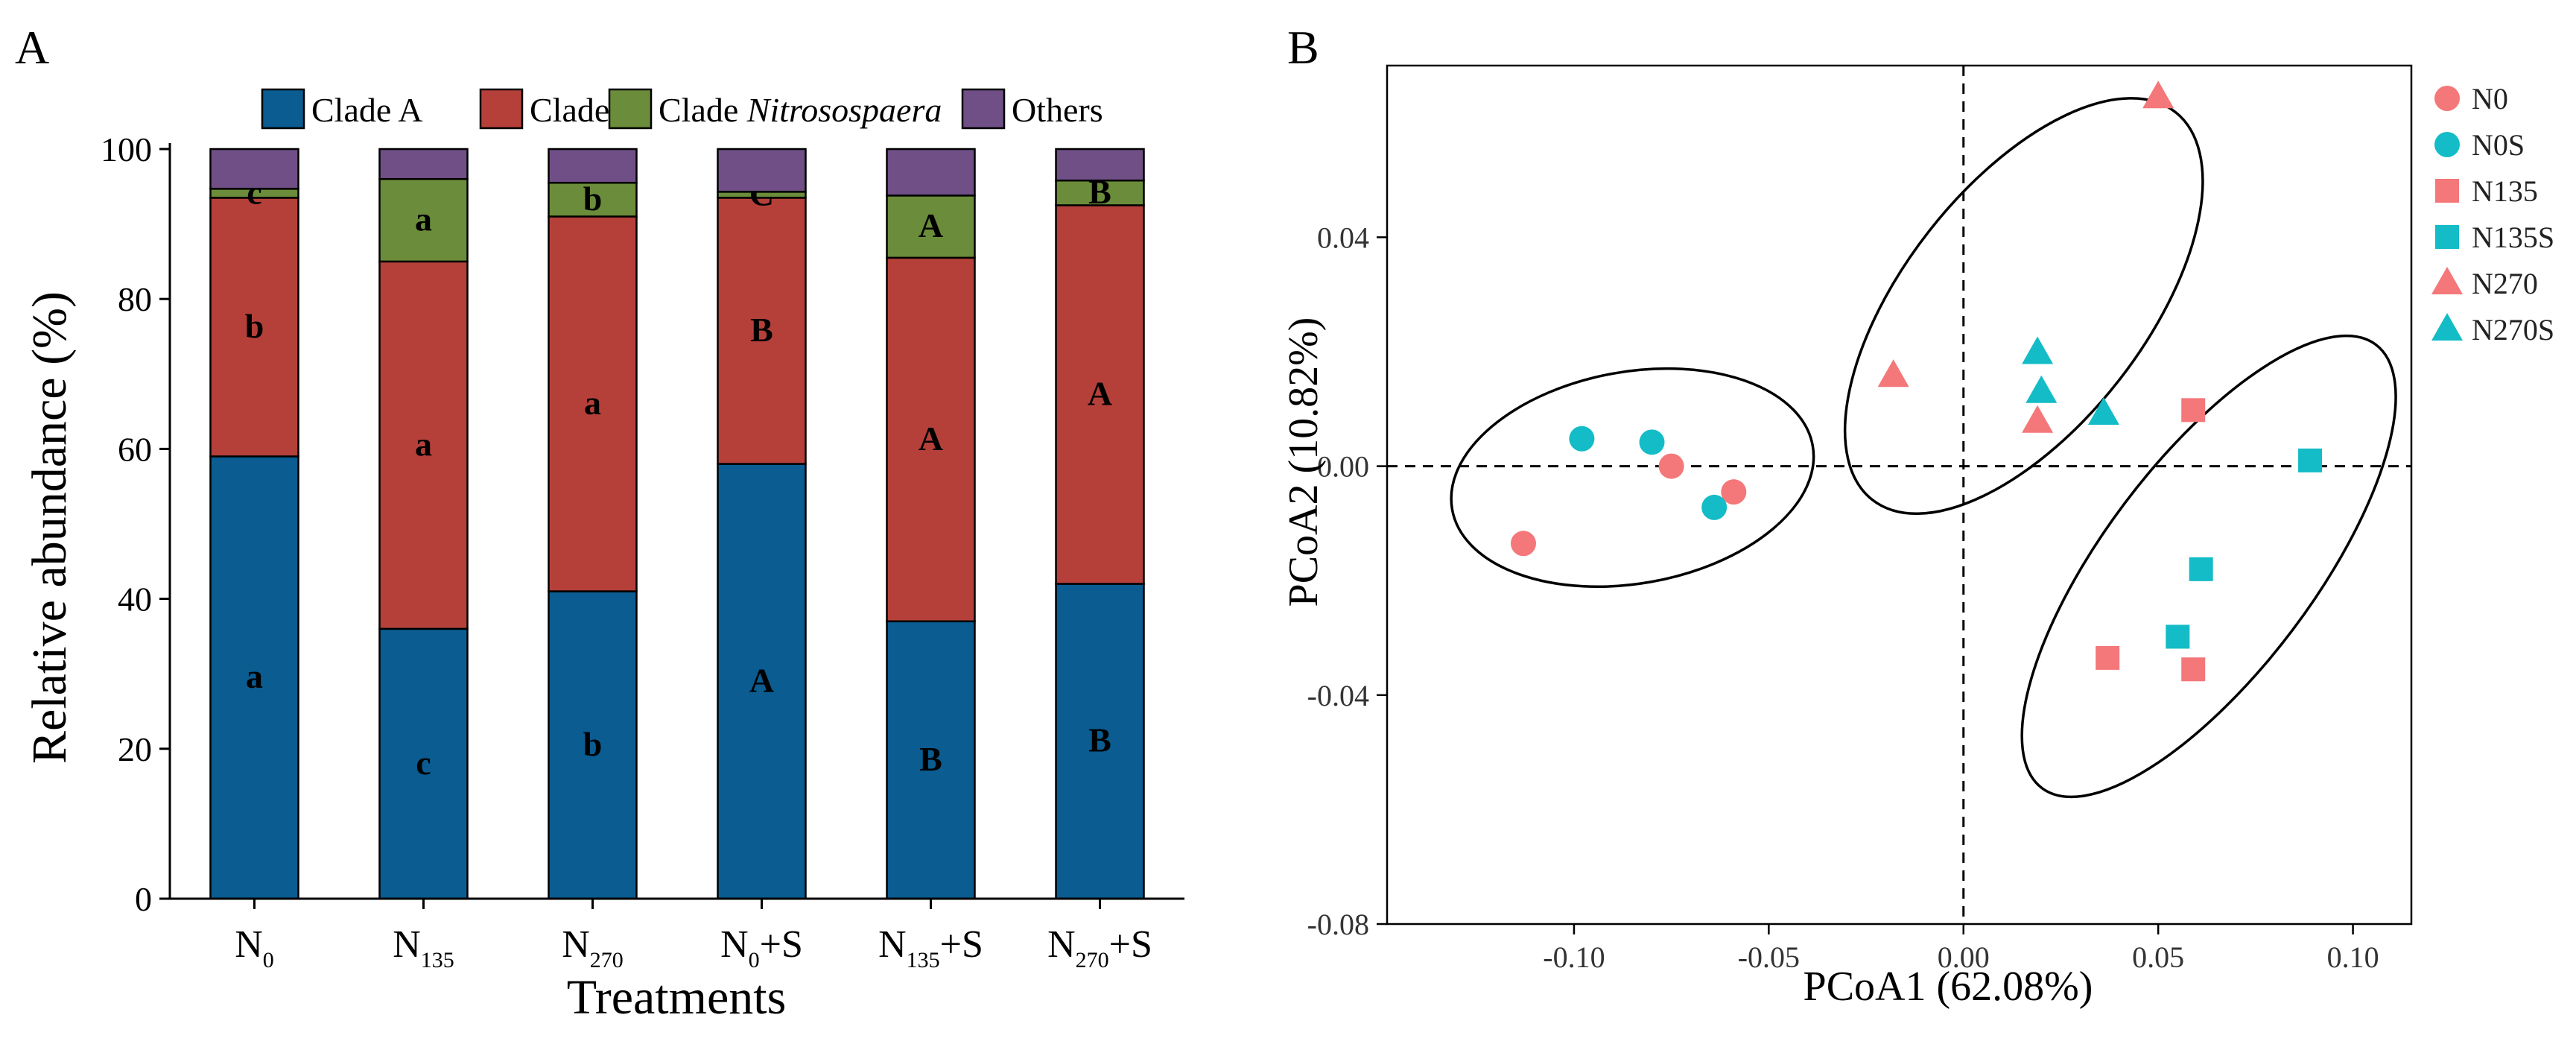  What do you see at coordinates (1100, 947) in the screenshot?
I see `x-tick-label: N270+S` at bounding box center [1100, 947].